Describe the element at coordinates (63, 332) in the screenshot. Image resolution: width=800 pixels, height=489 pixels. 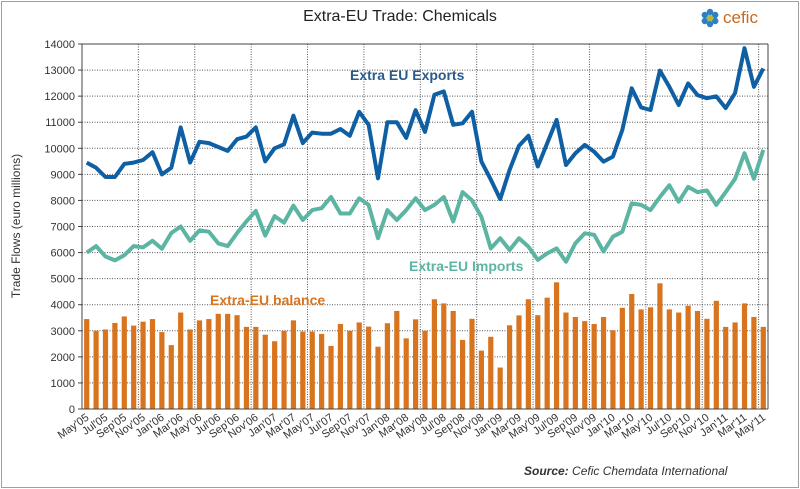
I see `y-tick-label: 3000` at that location.